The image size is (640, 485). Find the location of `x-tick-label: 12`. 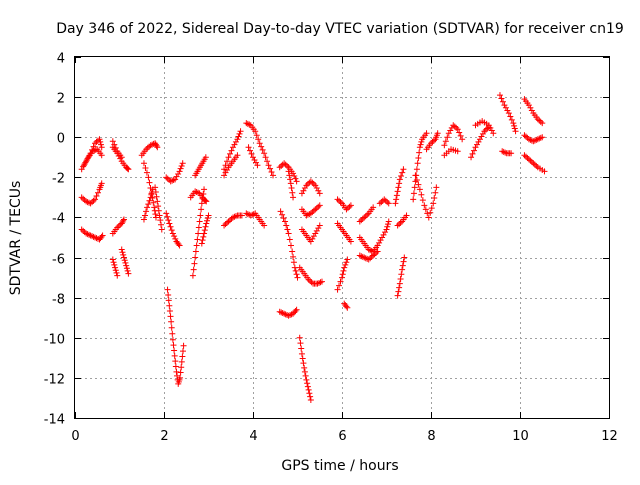

x-tick-label: 12 is located at coordinates (609, 436).